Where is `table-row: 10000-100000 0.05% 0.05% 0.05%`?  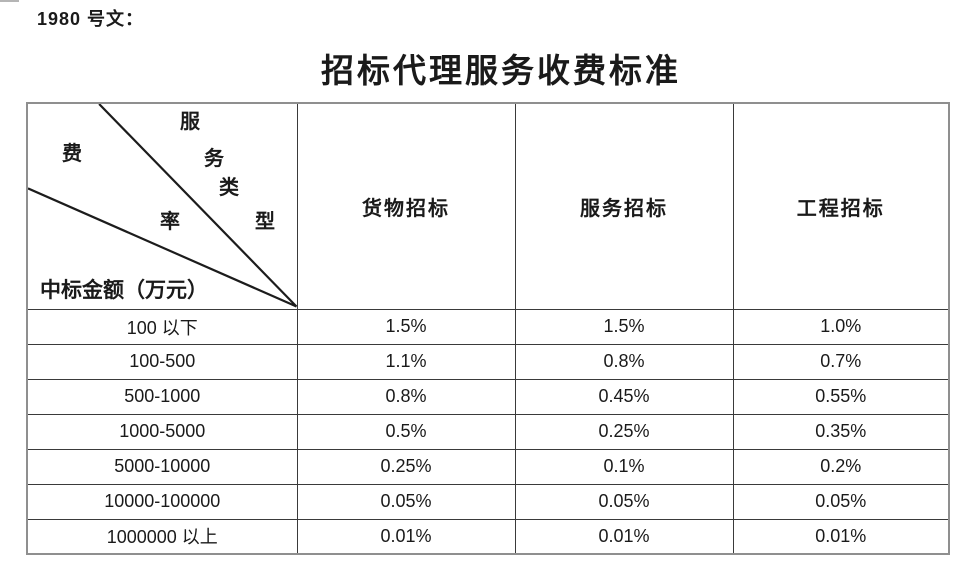
table-row: 10000-100000 0.05% 0.05% 0.05% is located at coordinates (488, 501).